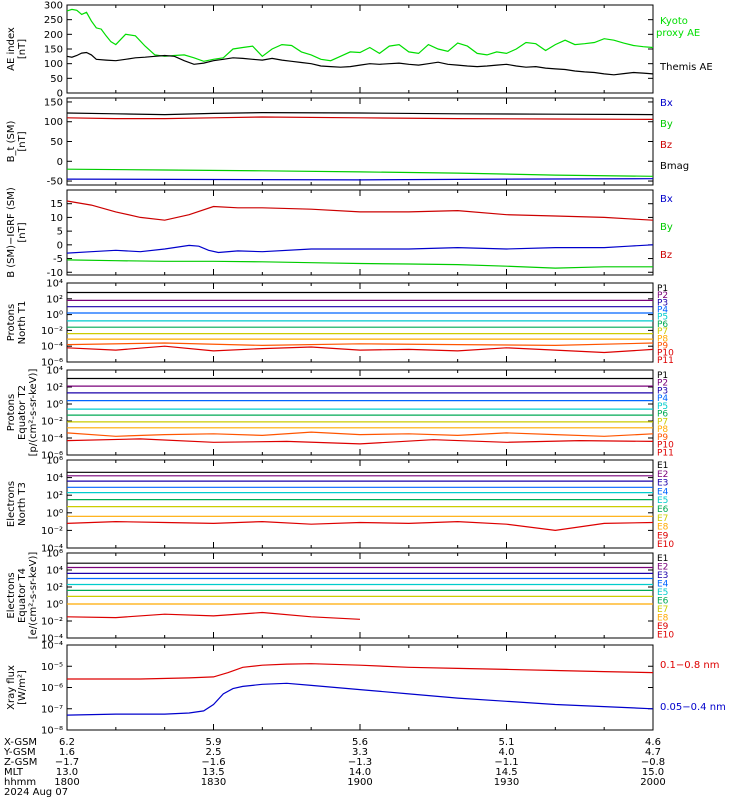 Image resolution: width=750 pixels, height=804 pixels. Describe the element at coordinates (67, 742) in the screenshot. I see `x-axis-value: 6.2` at that location.